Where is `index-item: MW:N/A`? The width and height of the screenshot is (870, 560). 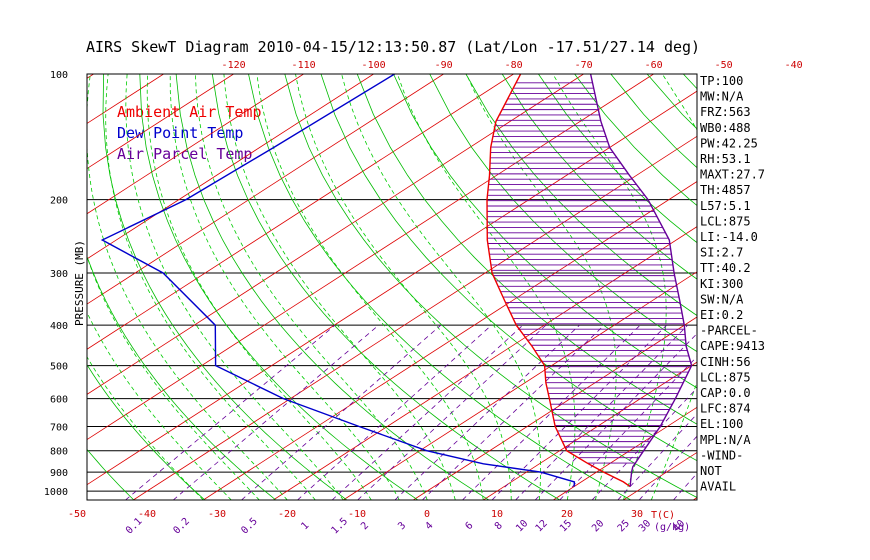 index-item: MW:N/A is located at coordinates (722, 97).